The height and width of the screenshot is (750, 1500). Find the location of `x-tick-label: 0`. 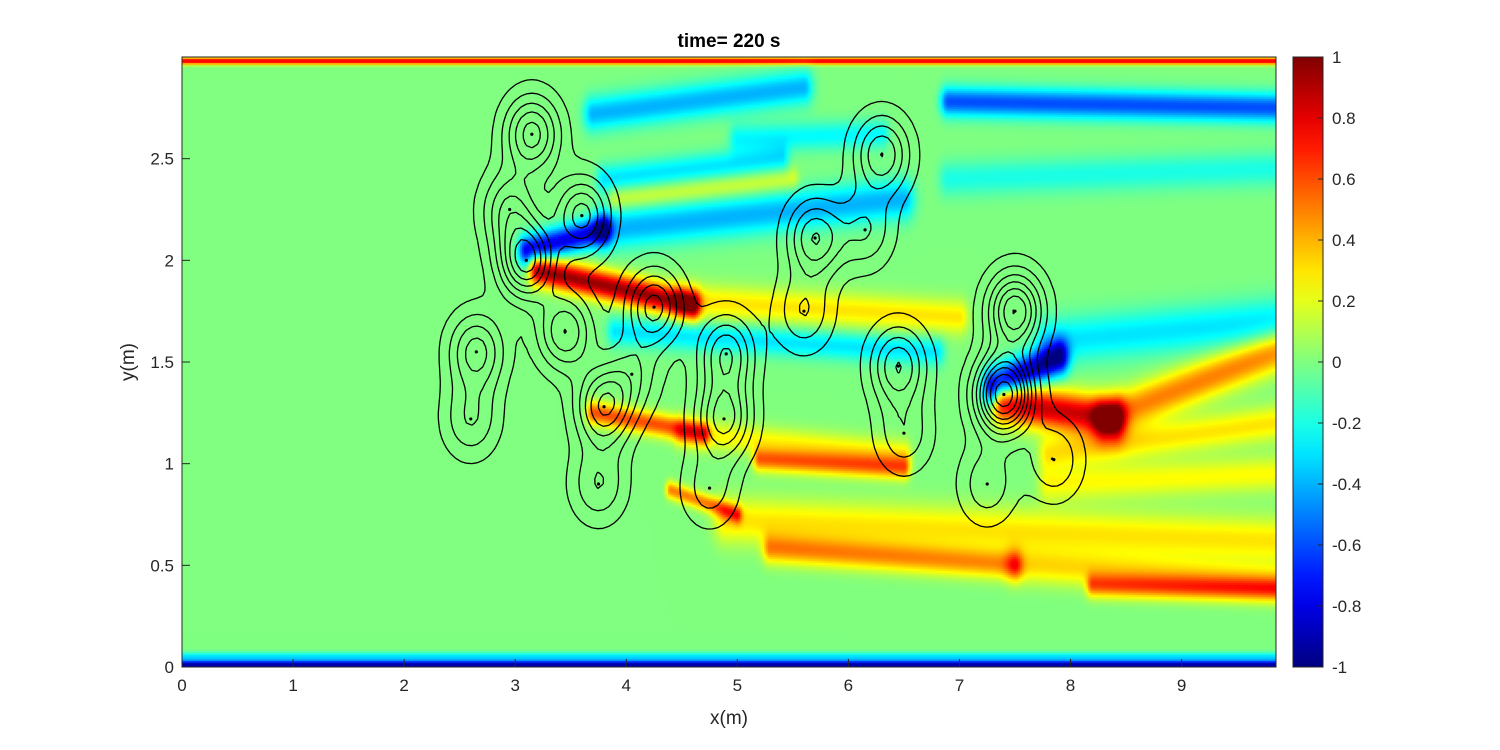

x-tick-label: 0 is located at coordinates (181, 685).